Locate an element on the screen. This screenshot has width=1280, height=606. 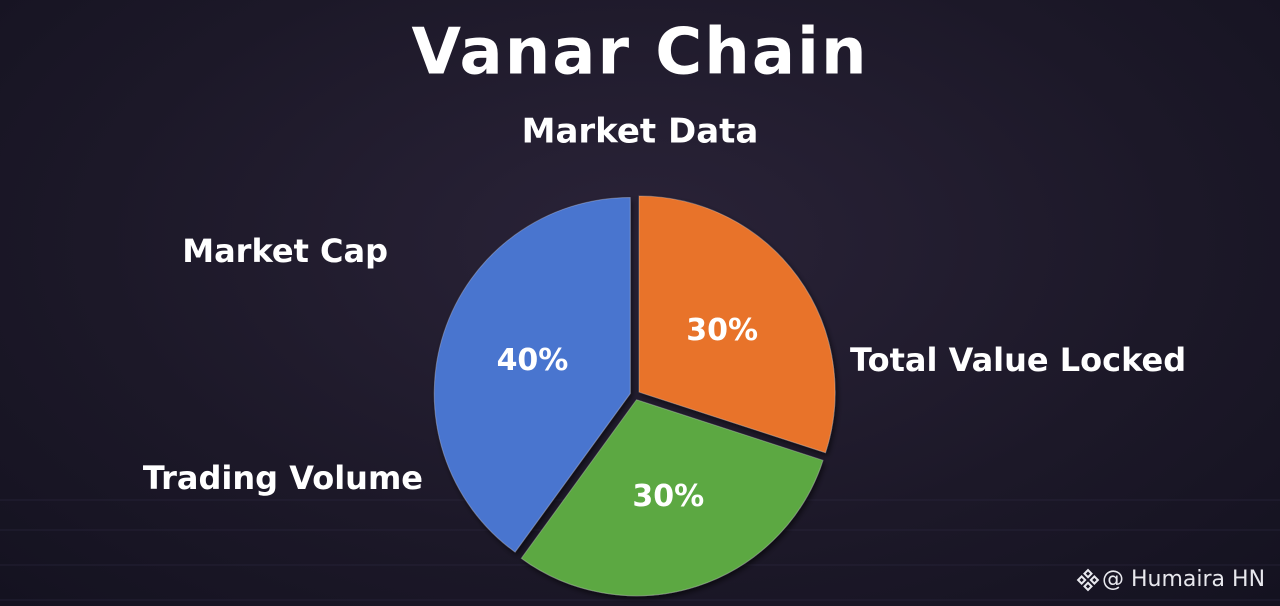
category-label: Market Cap is located at coordinates (285, 251).